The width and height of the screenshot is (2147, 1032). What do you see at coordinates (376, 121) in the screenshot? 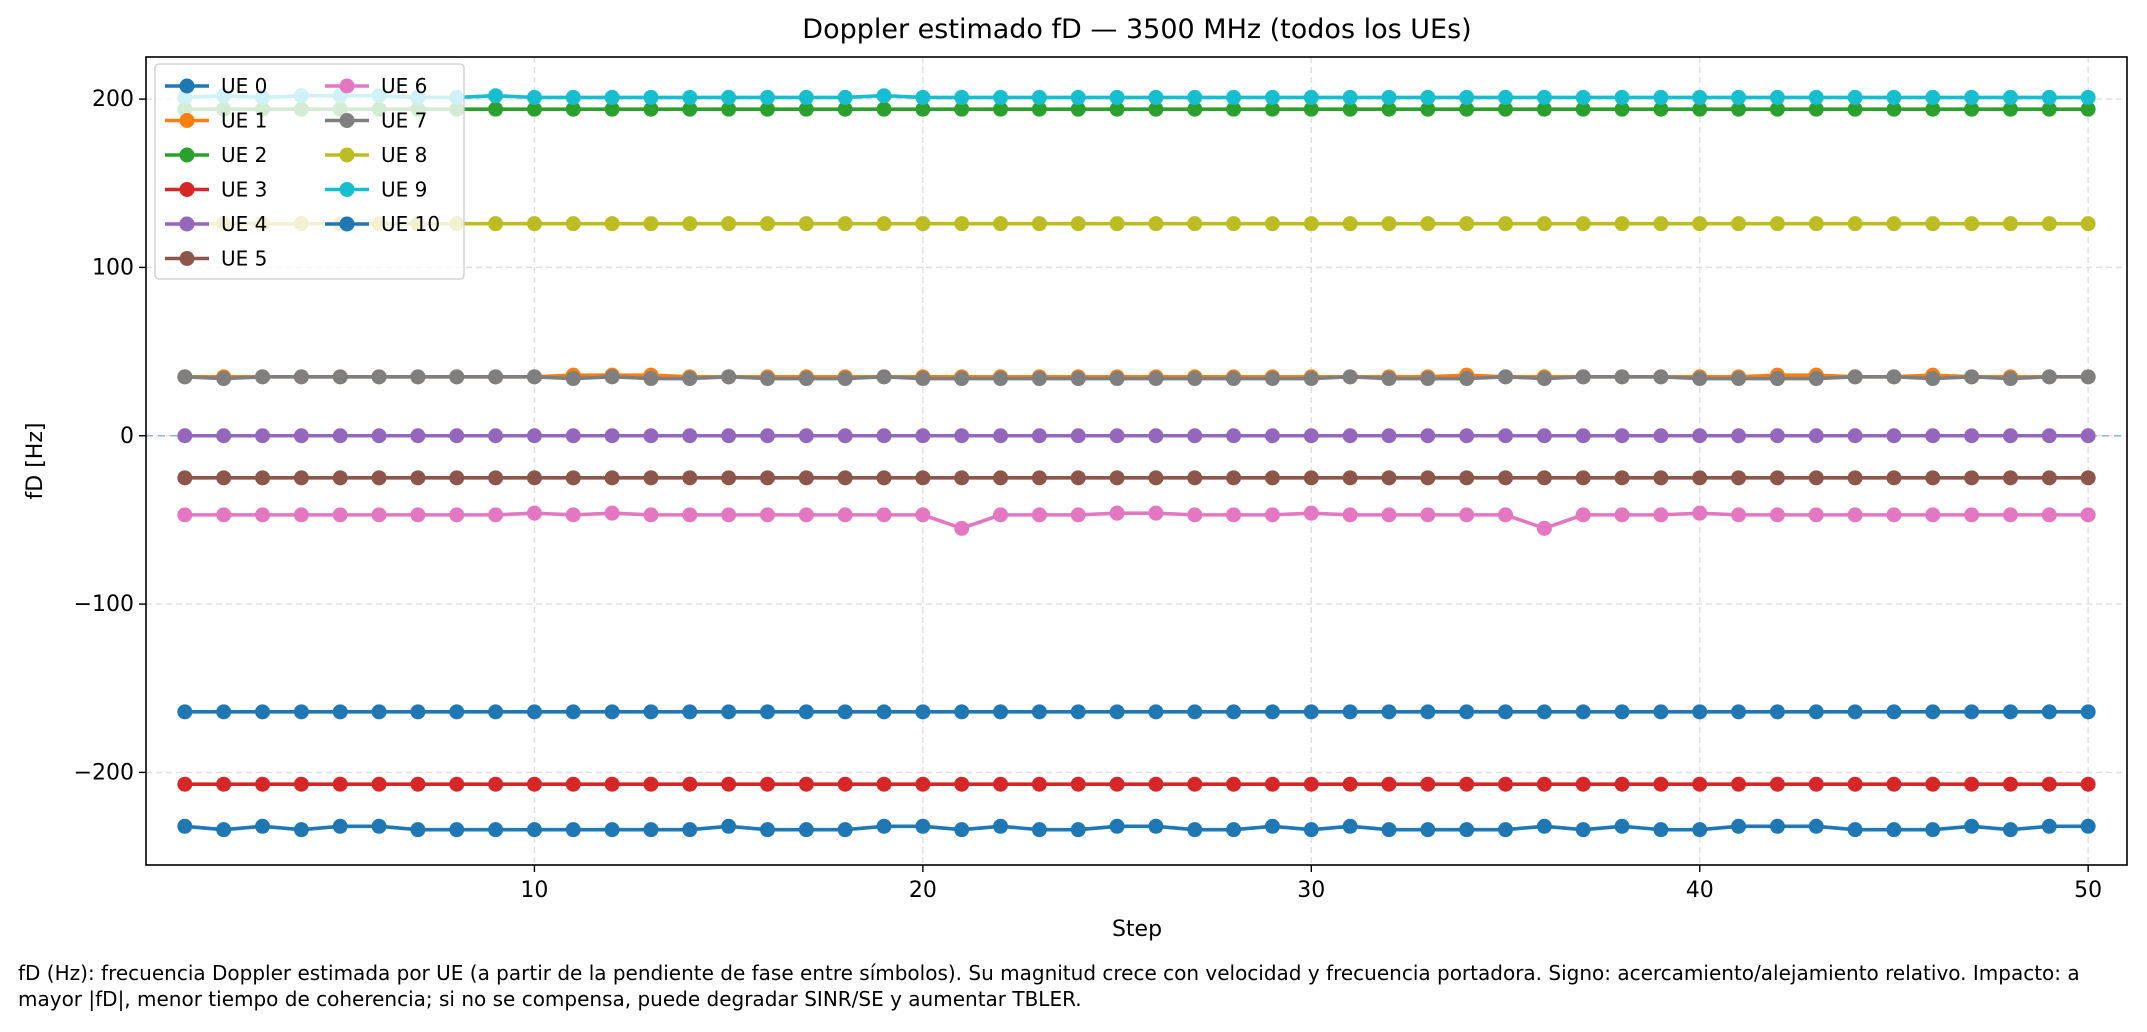
I see `legend-item: UE 7` at bounding box center [376, 121].